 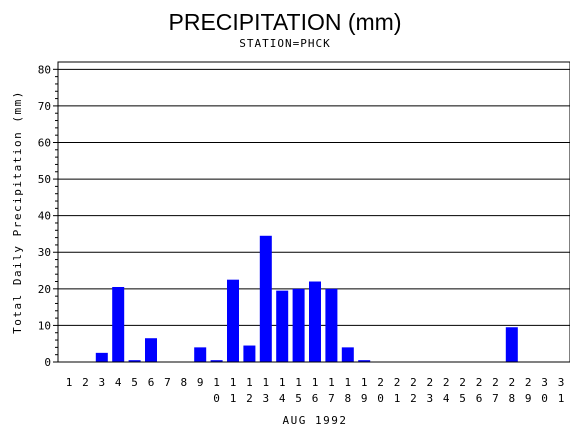 What do you see at coordinates (44, 325) in the screenshot?
I see `y-tick-label: 10` at bounding box center [44, 325].